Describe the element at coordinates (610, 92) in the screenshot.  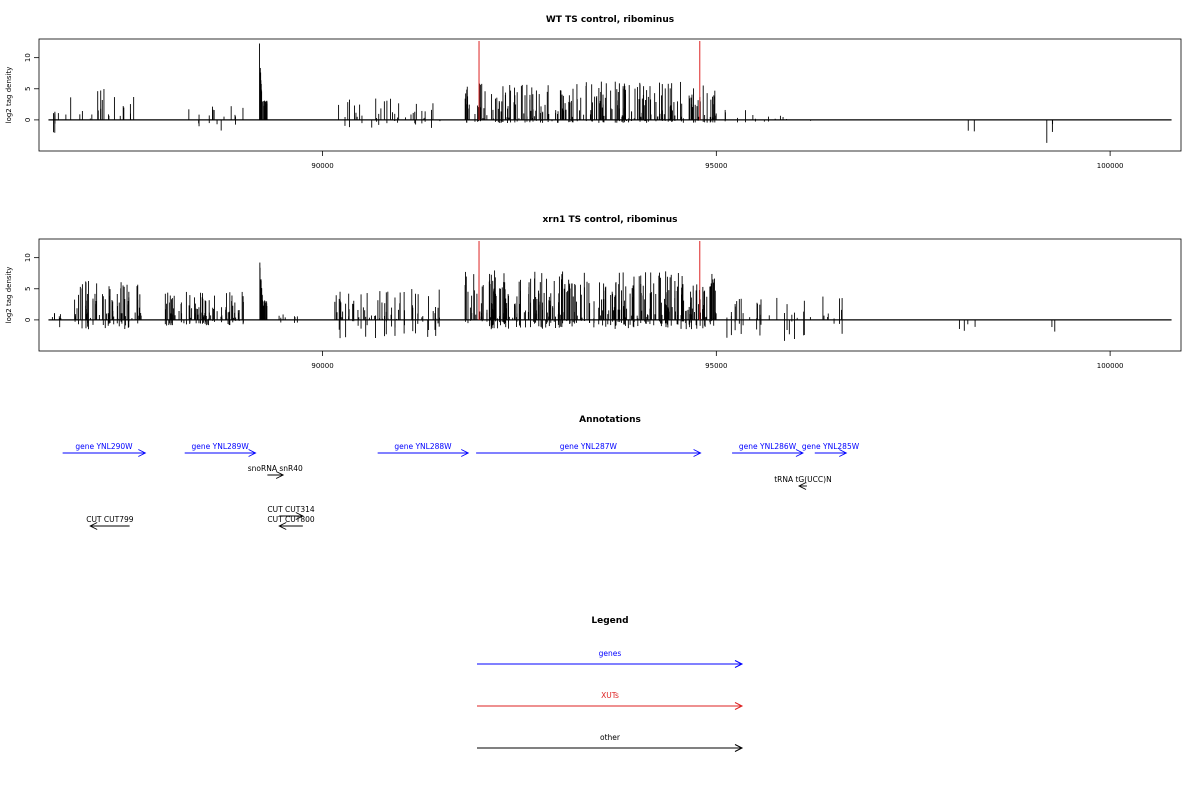
I see `wt-density-bars` at that location.